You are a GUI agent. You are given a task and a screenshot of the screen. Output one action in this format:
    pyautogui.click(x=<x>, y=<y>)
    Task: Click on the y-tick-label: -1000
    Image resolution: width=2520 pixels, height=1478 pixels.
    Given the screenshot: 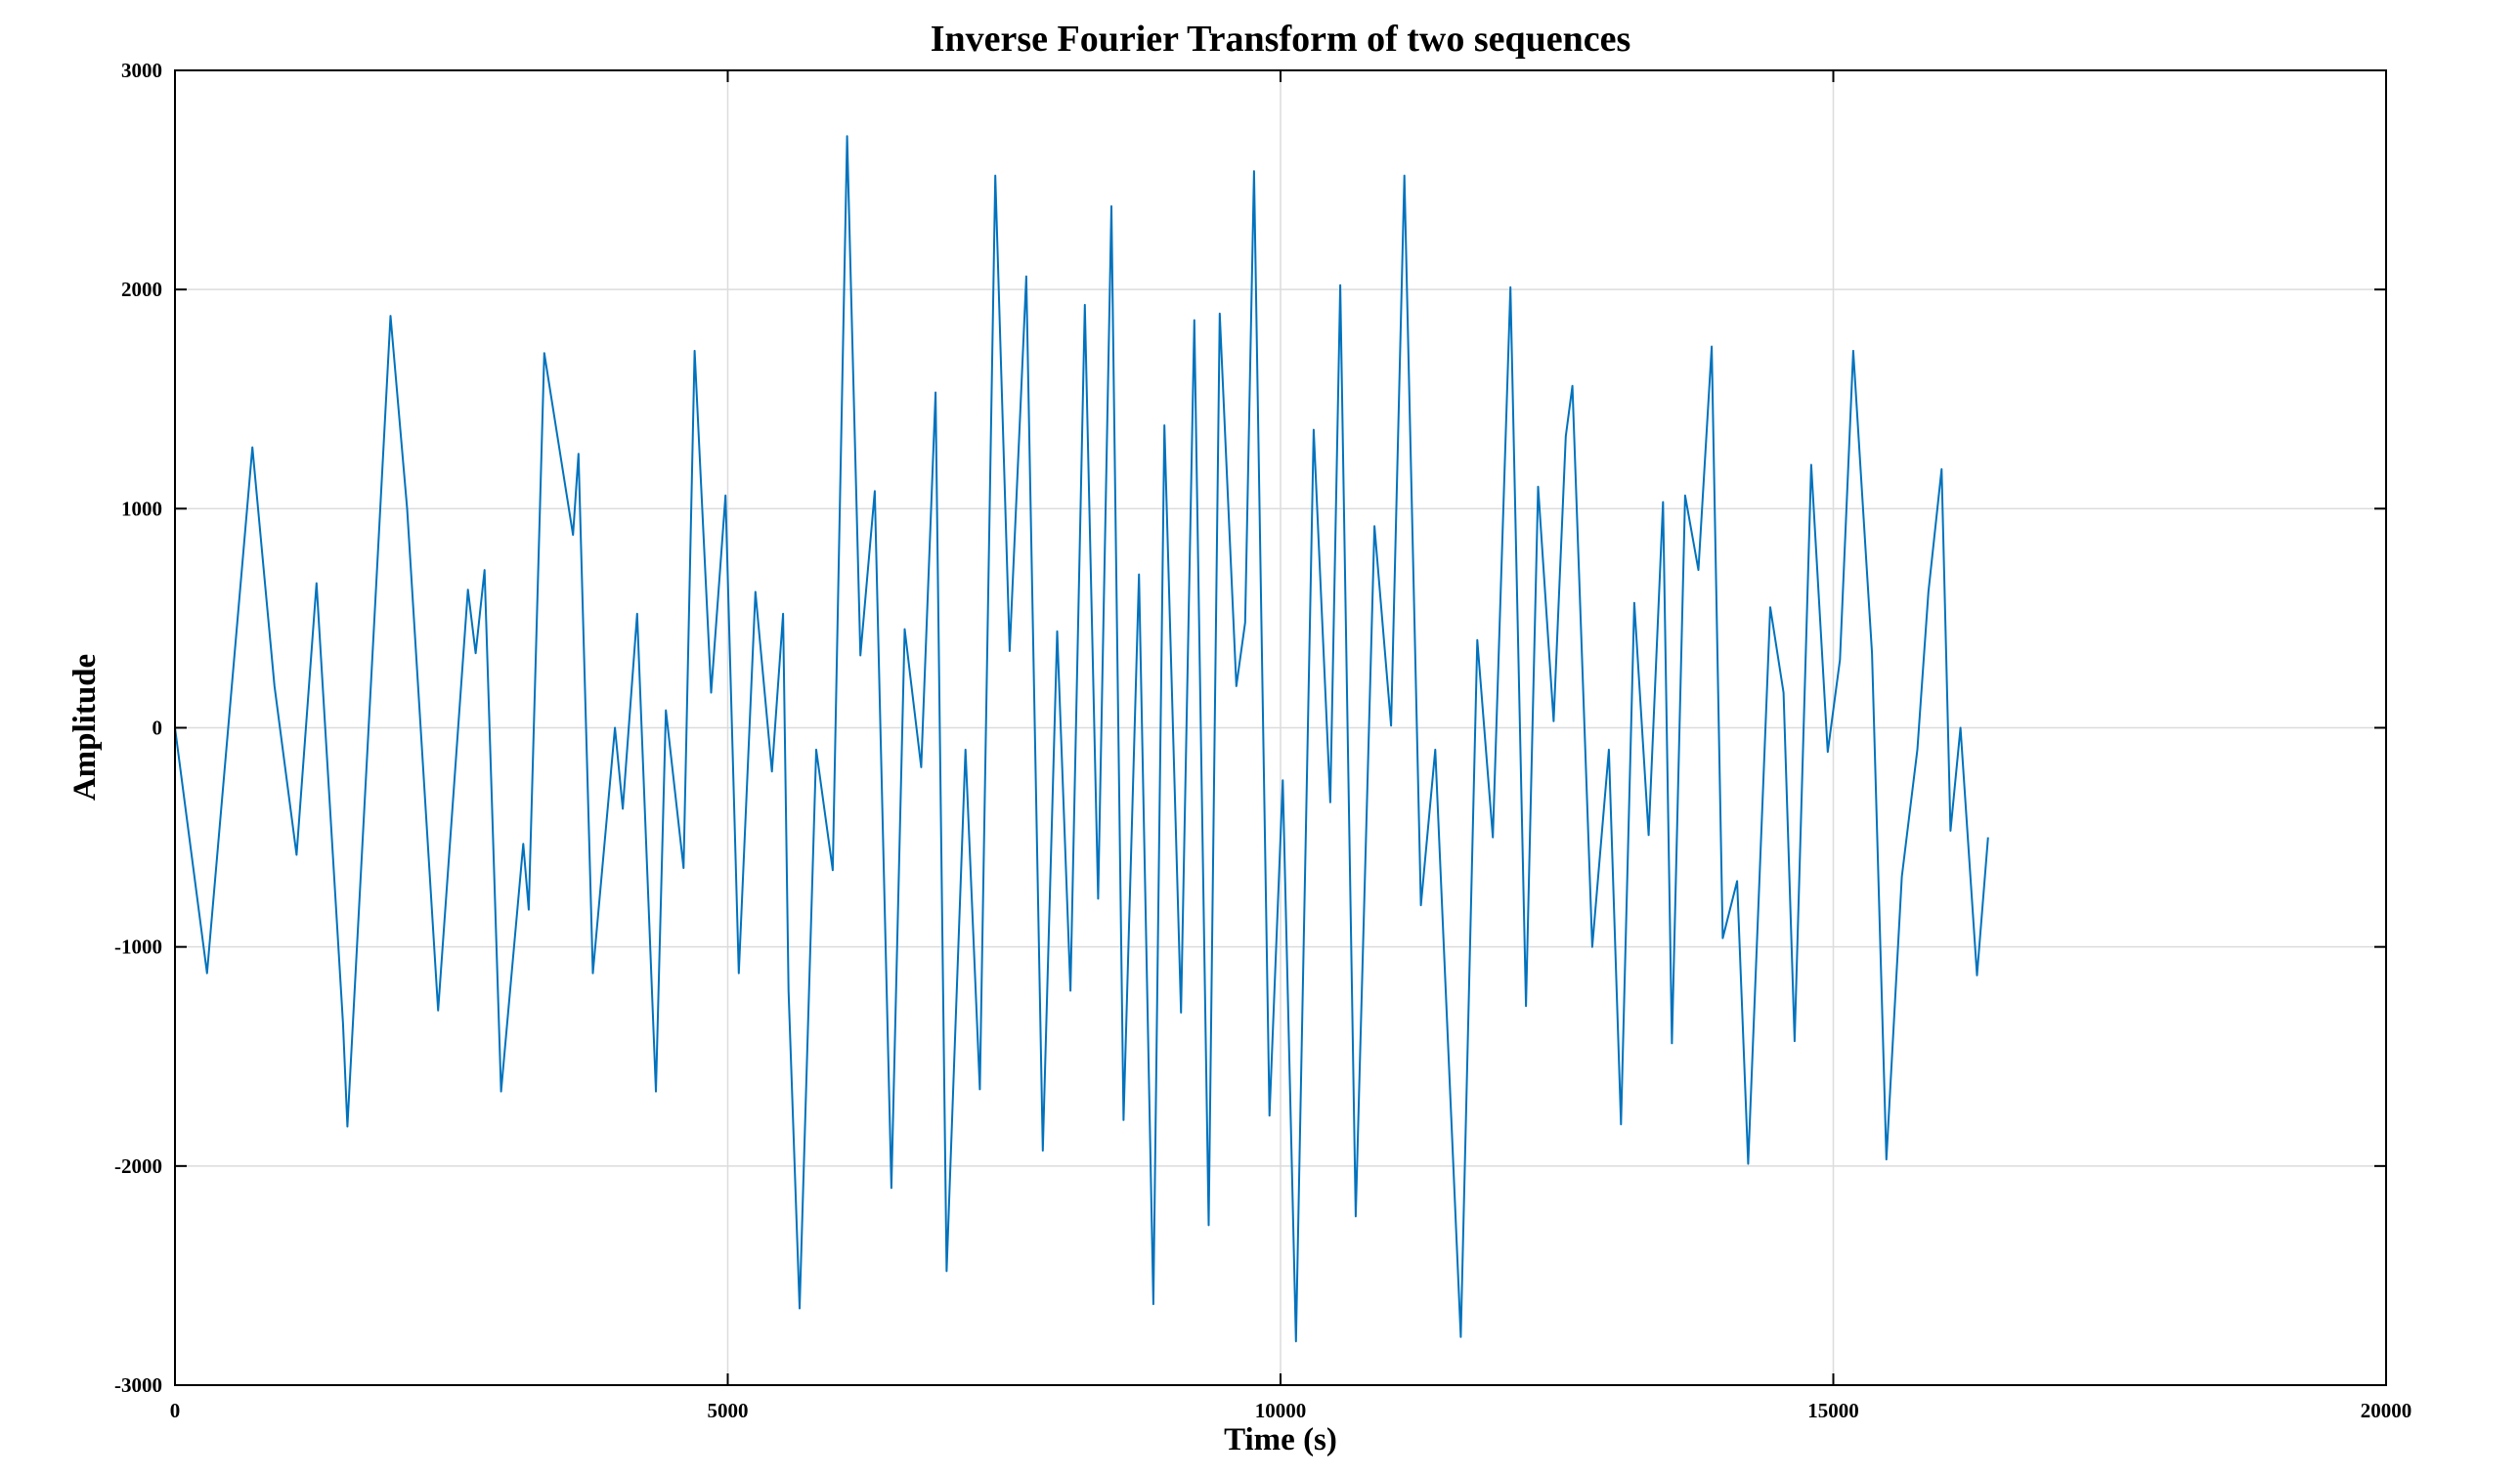 What is the action you would take?
    pyautogui.click(x=138, y=947)
    